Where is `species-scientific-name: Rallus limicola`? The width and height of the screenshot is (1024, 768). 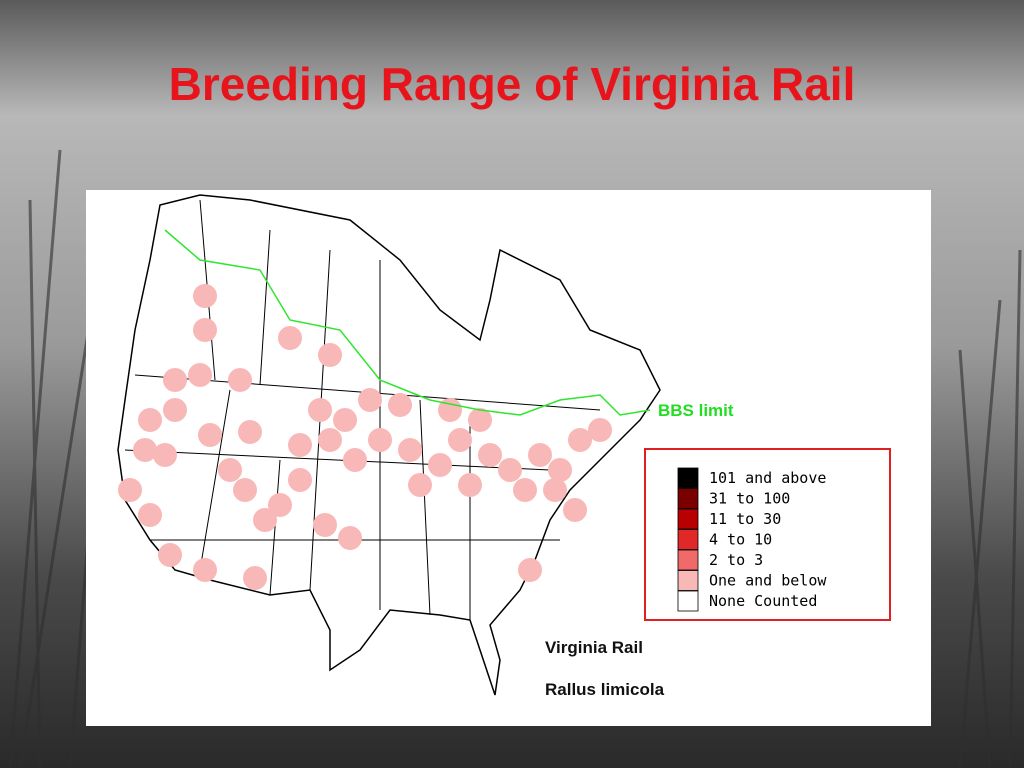 species-scientific-name: Rallus limicola is located at coordinates (605, 689).